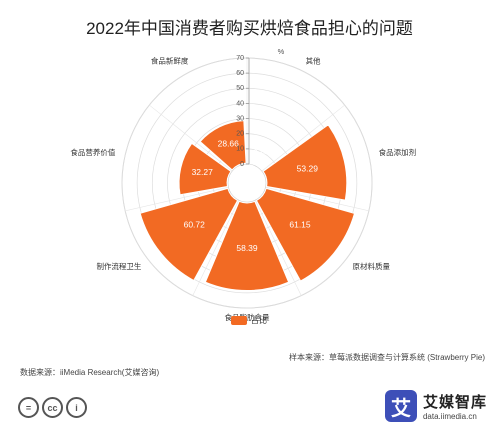 Image resolution: width=499 pixels, height=430 pixels. I want to click on bar-value-label-6: 28.66, so click(229, 143).